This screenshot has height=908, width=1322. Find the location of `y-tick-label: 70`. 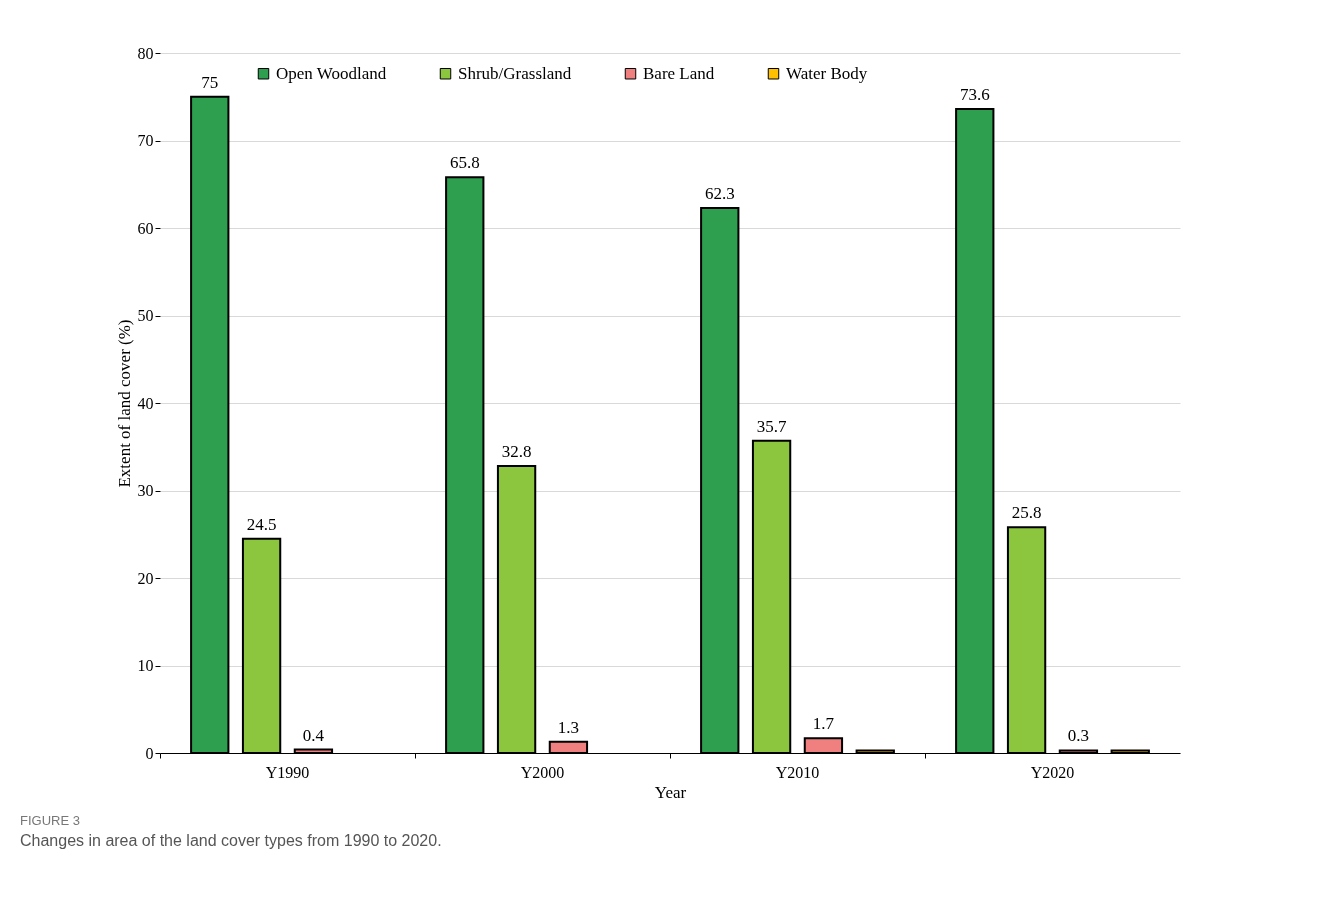

y-tick-label: 70 is located at coordinates (145, 140).